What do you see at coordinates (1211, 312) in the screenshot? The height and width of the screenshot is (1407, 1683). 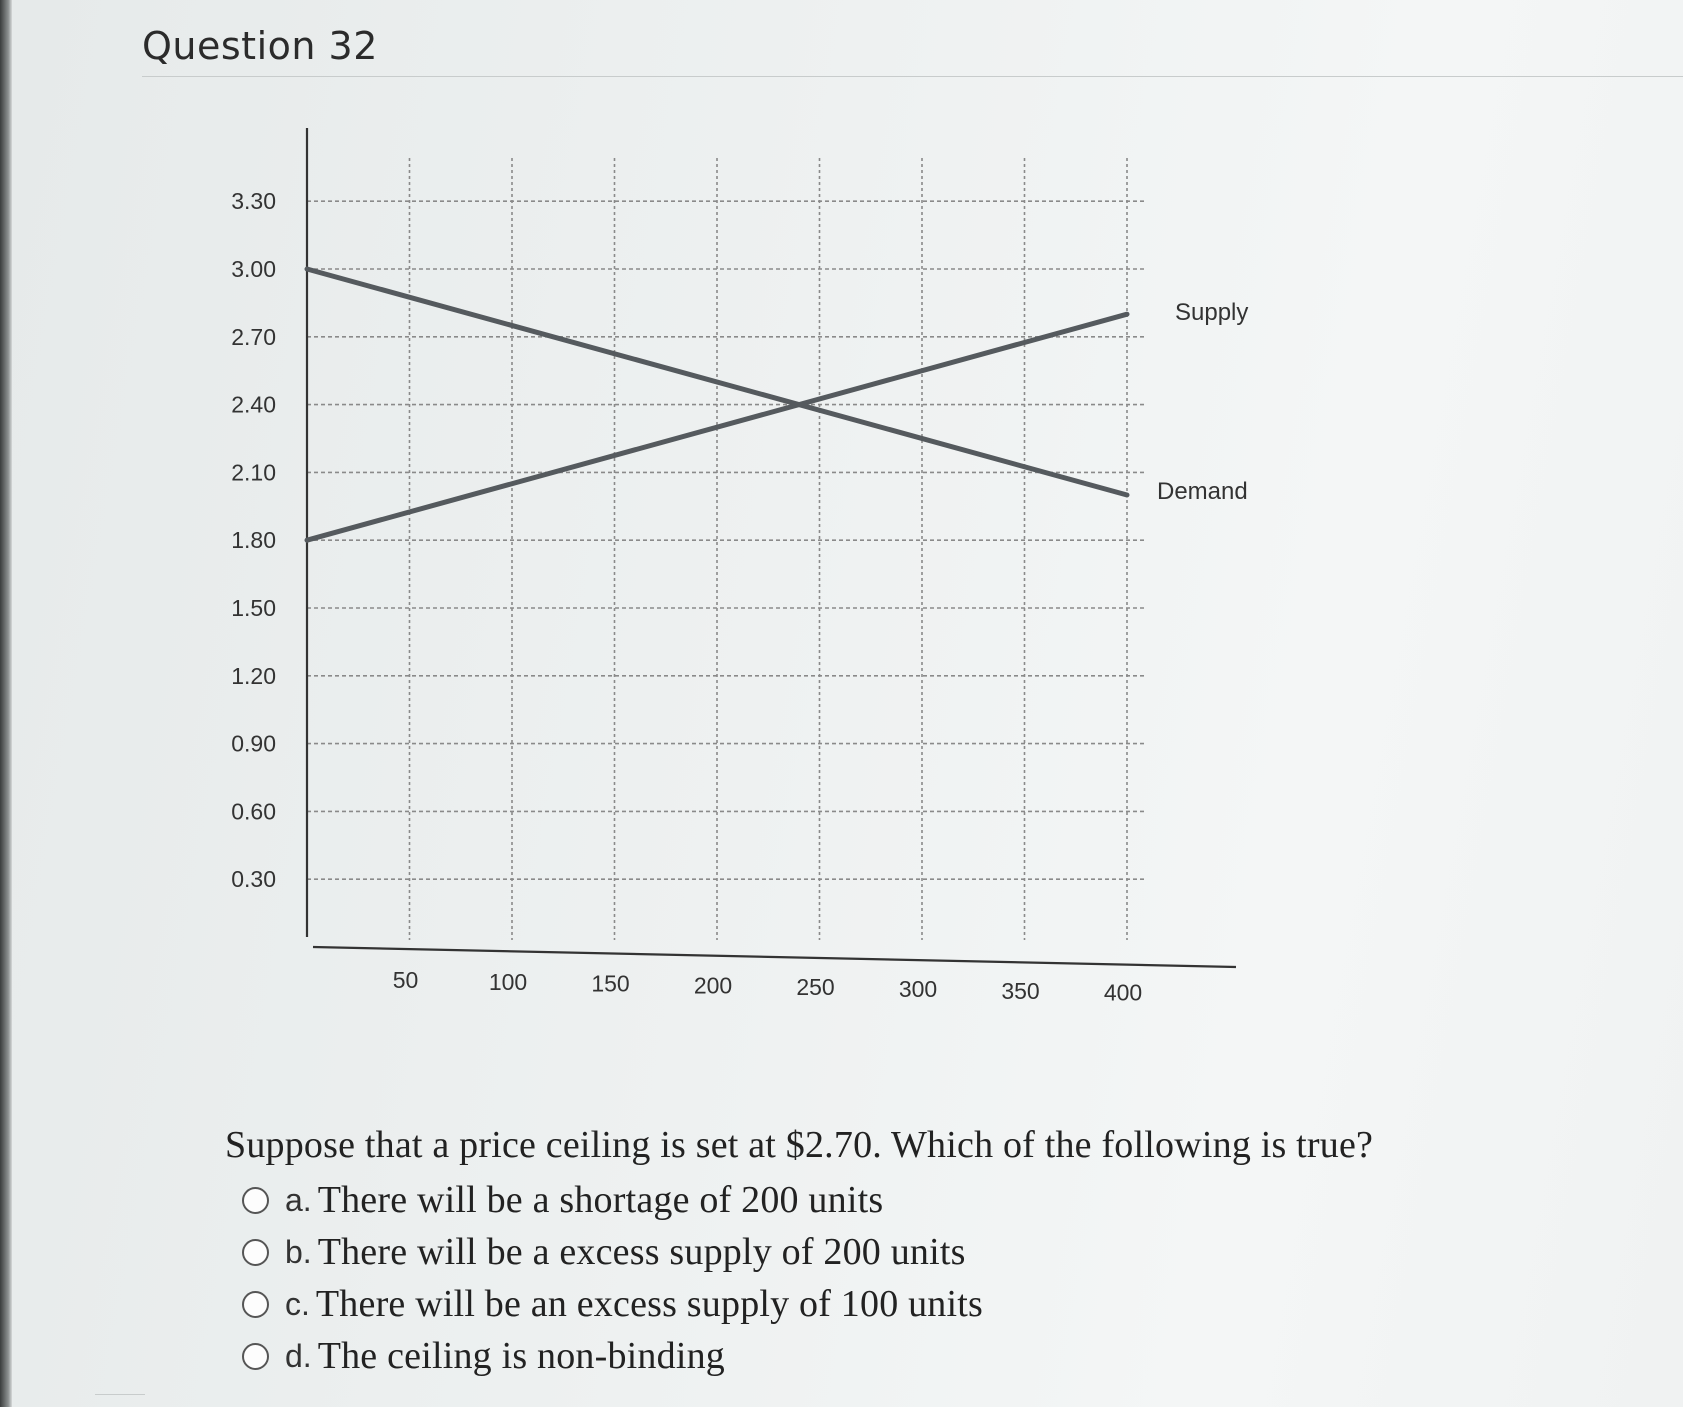 I see `supply-label: Supply` at bounding box center [1211, 312].